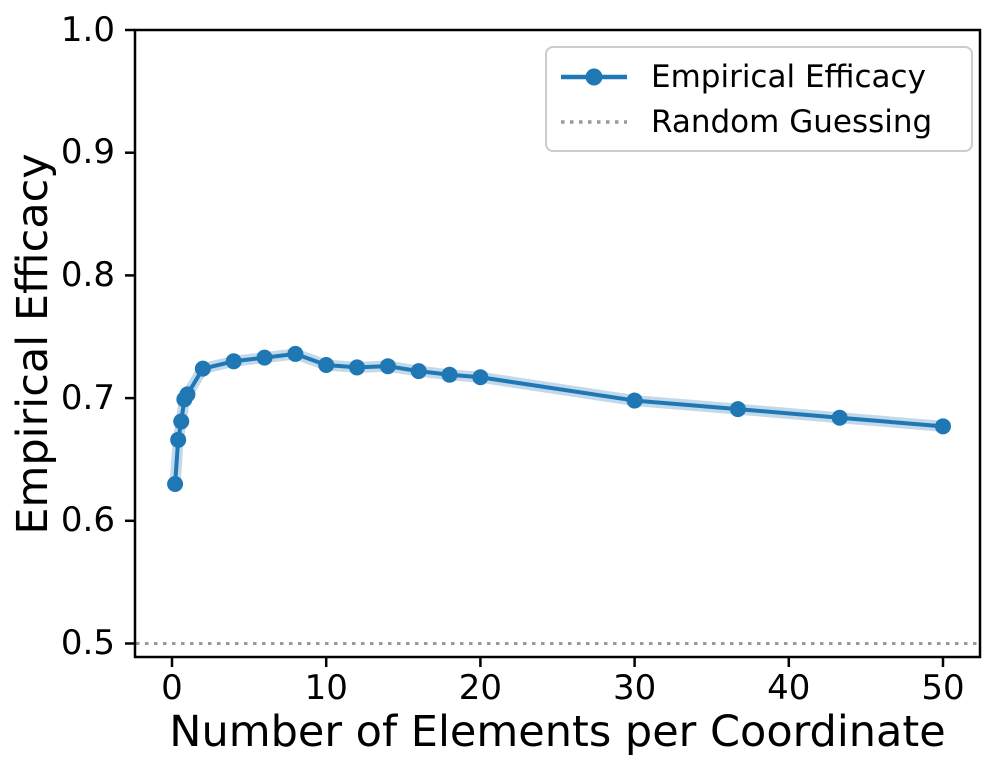 The image size is (997, 774). I want to click on x-tick-label: 40, so click(789, 688).